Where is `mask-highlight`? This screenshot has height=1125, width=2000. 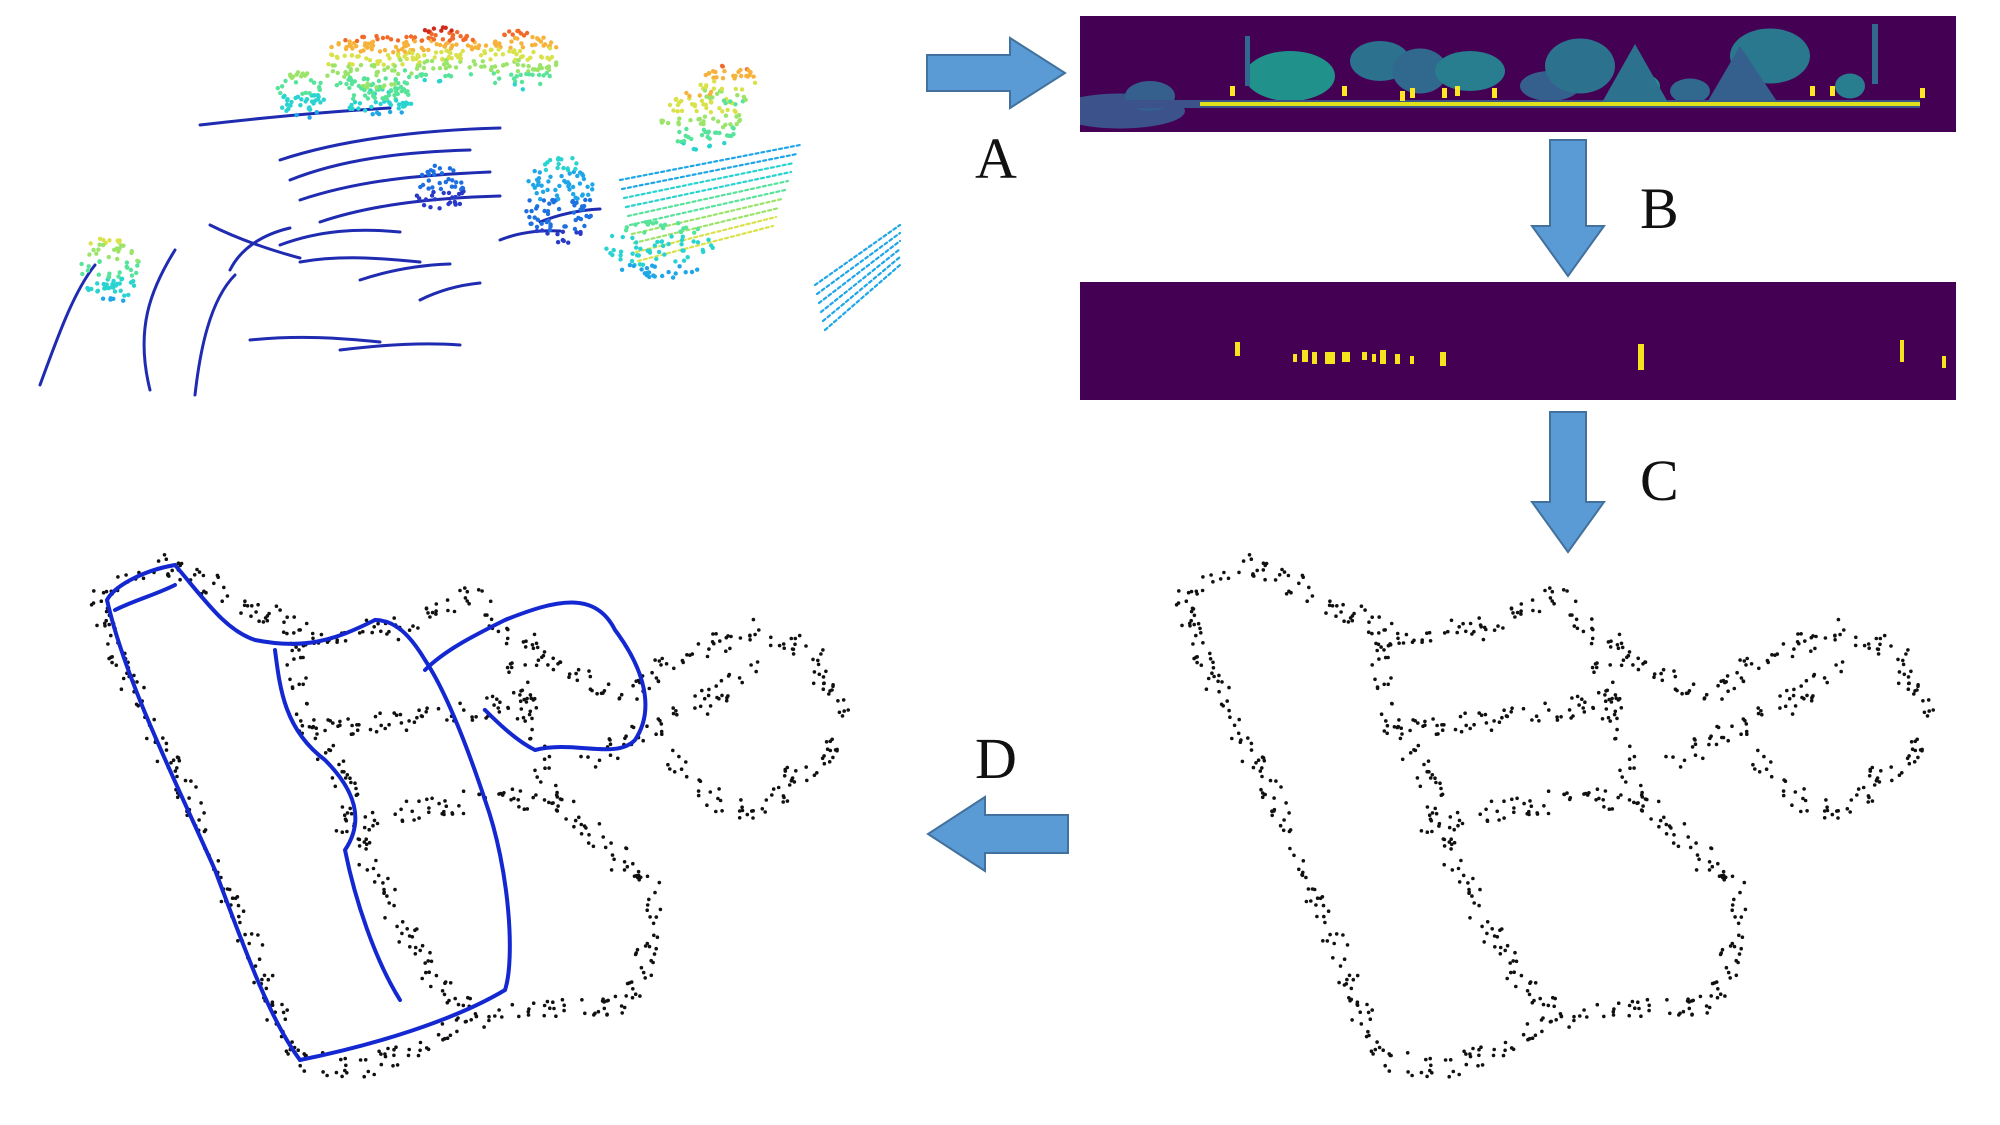
mask-highlight is located at coordinates (1295, 358).